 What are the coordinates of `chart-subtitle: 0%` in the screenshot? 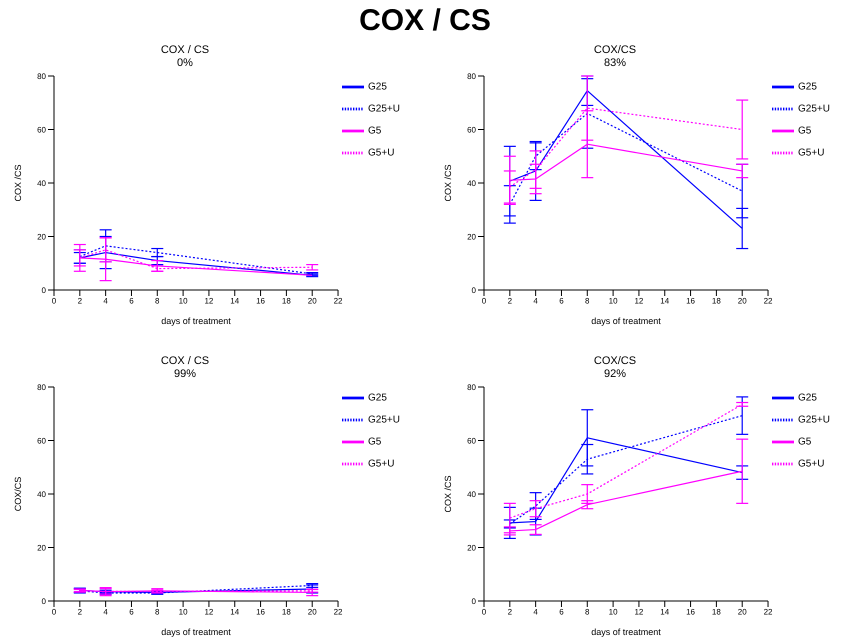 It's located at (185, 63).